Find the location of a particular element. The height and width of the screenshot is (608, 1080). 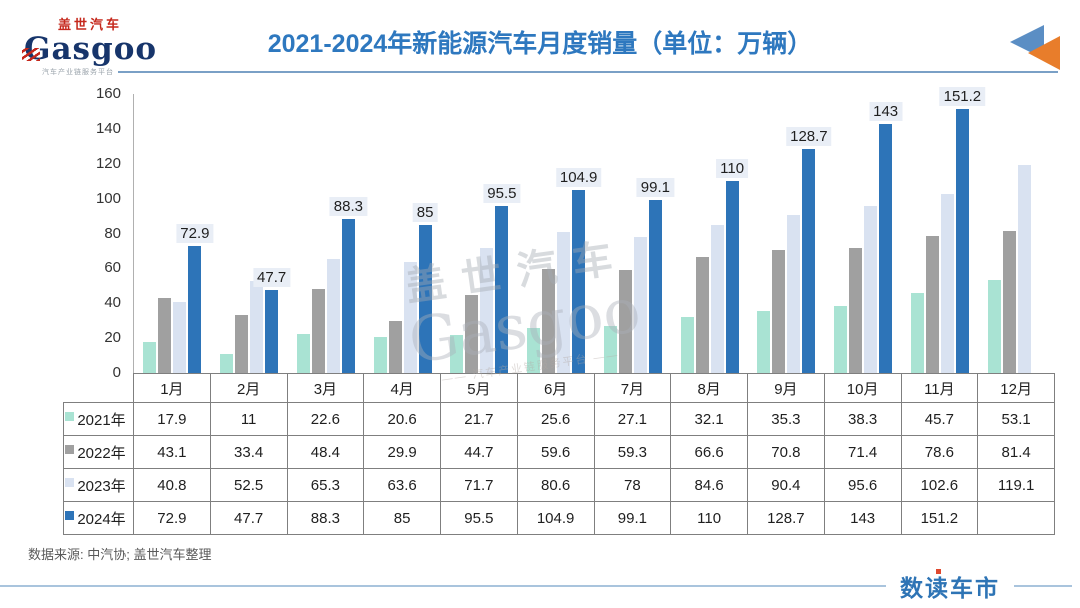

bar-2024年-6月: 104.9 is located at coordinates (578, 270).